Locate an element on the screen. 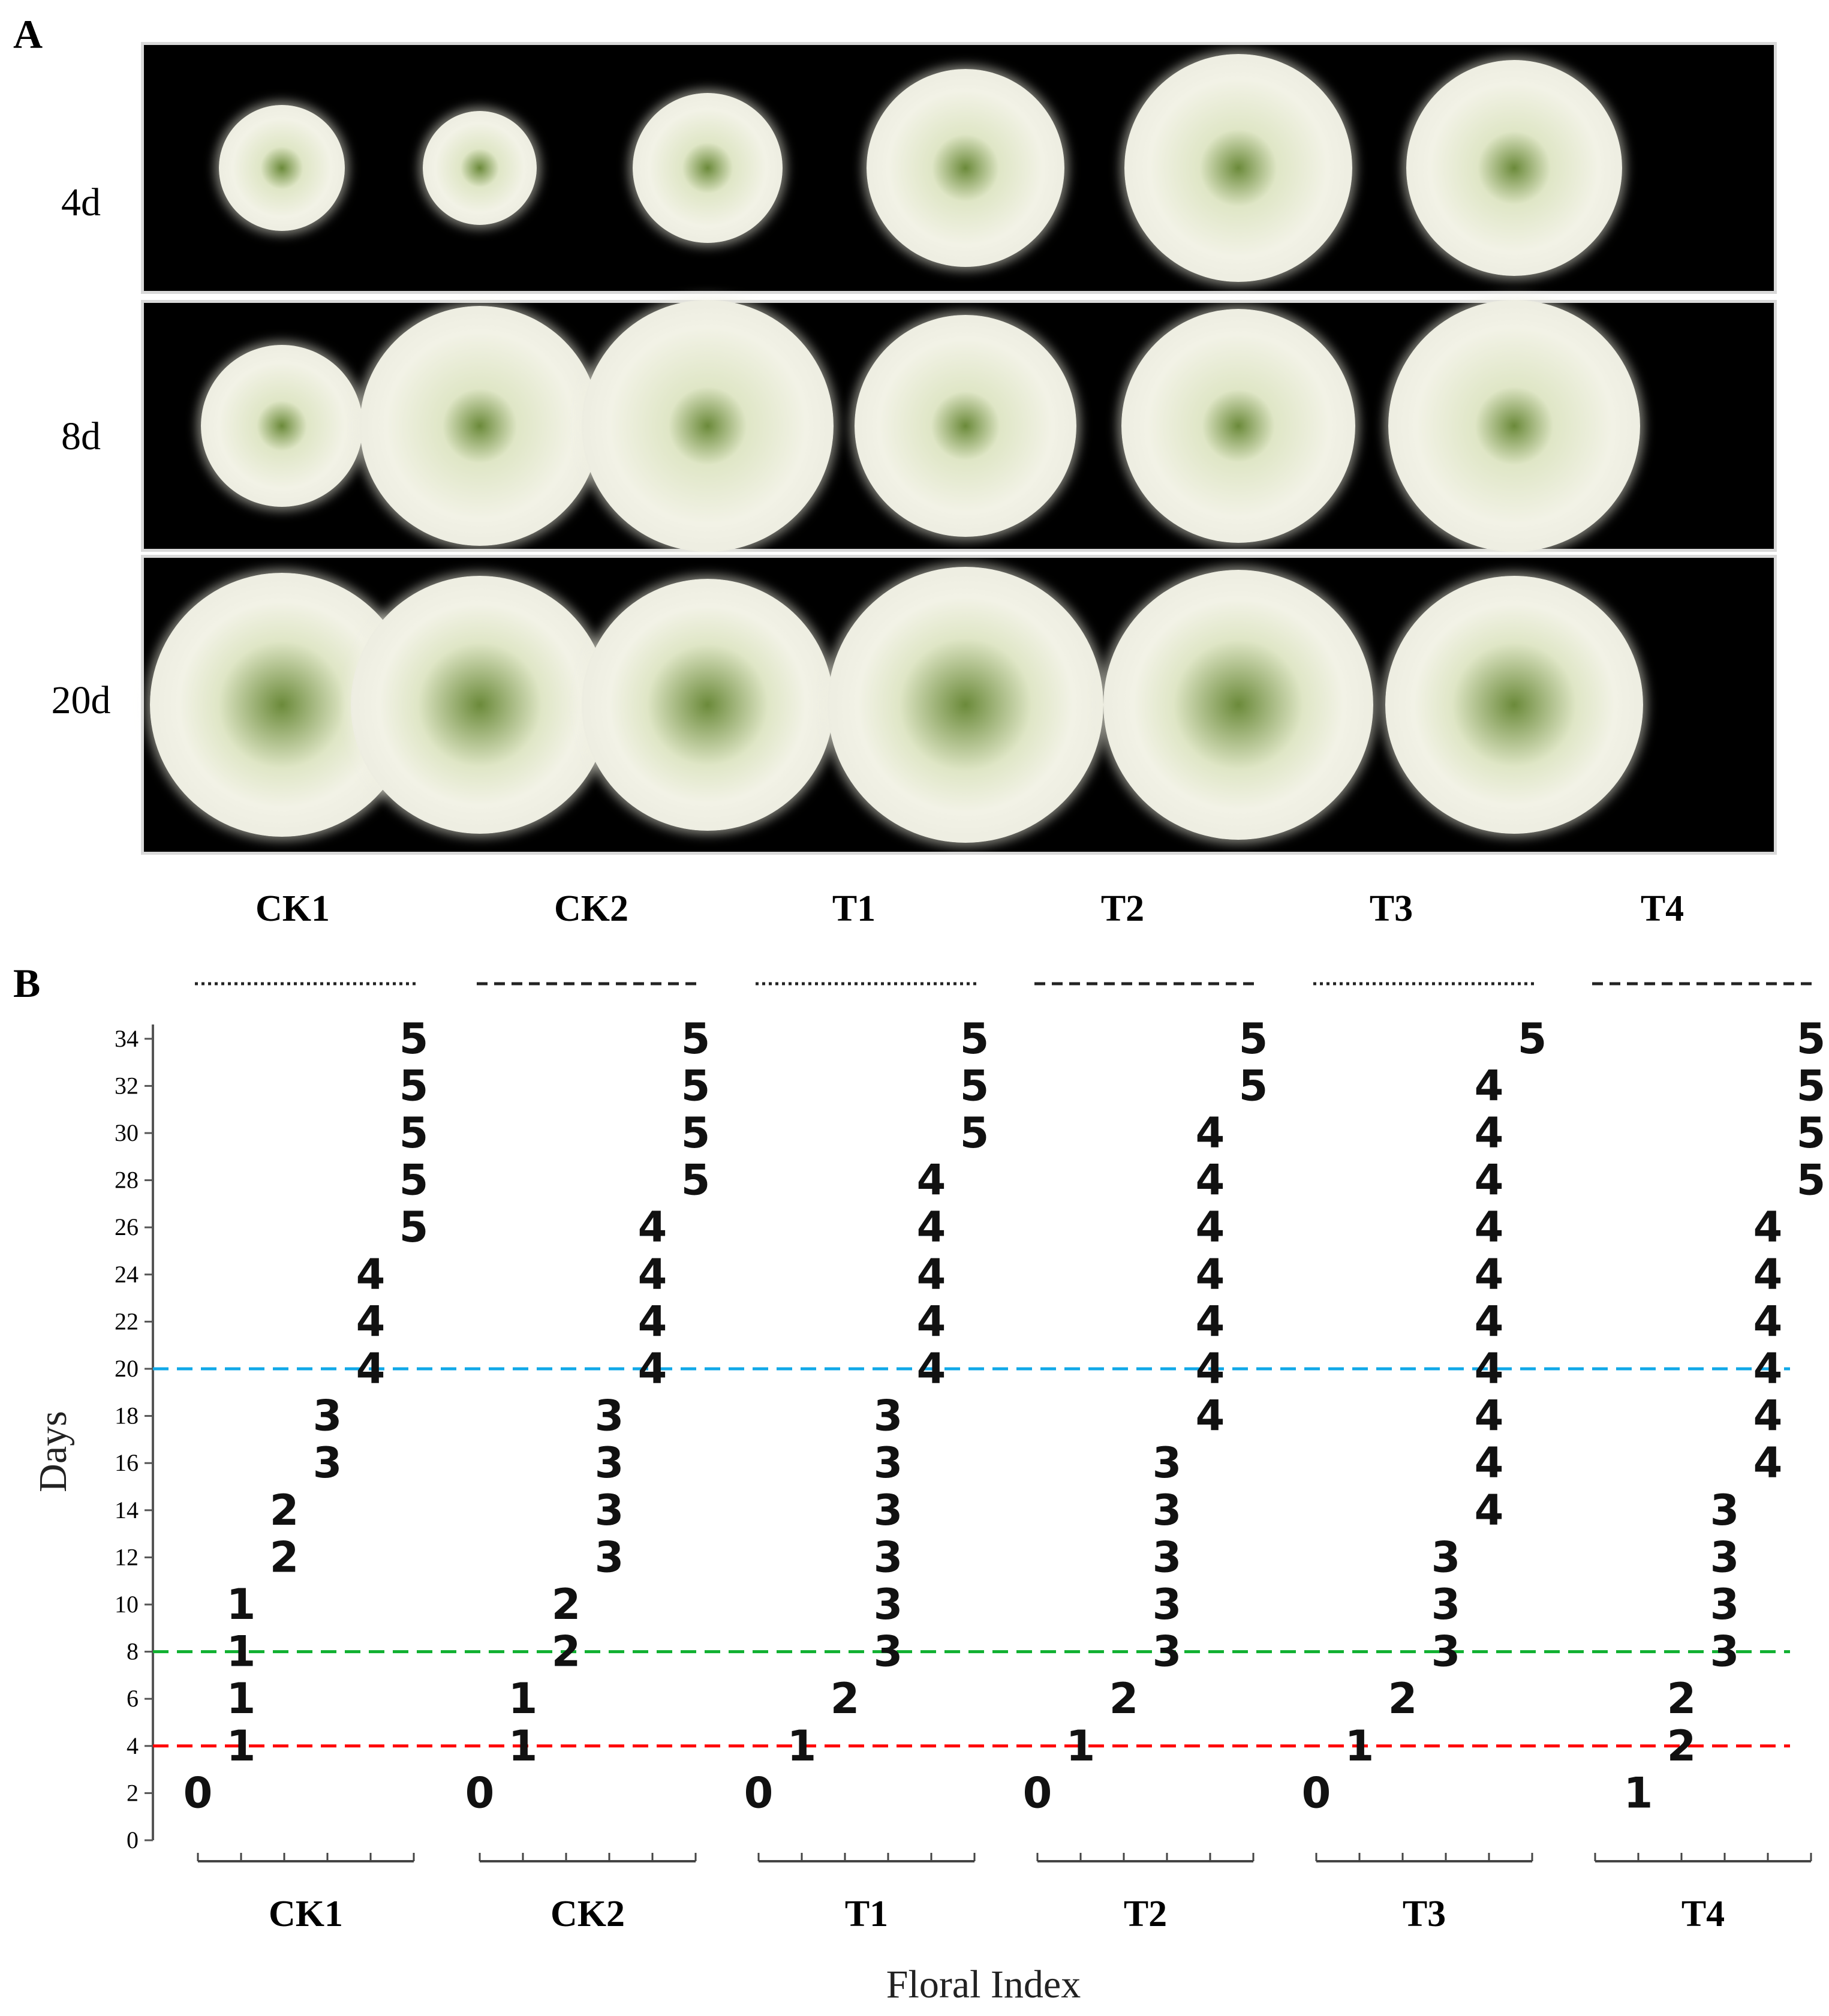 The image size is (1829, 2016). treatment-label-t3: T3 is located at coordinates (1391, 908).